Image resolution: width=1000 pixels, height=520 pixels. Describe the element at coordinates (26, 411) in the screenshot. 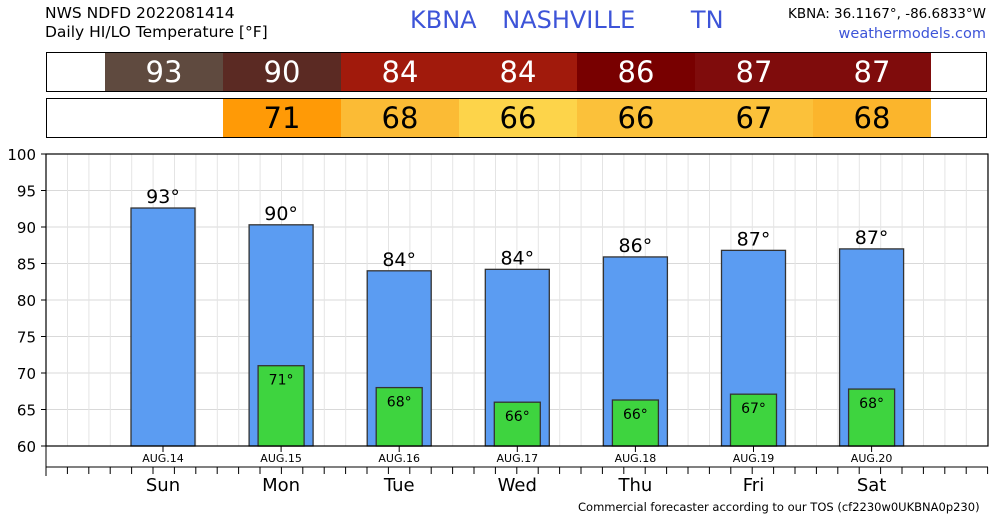

I see `y-tick-label: 65` at that location.